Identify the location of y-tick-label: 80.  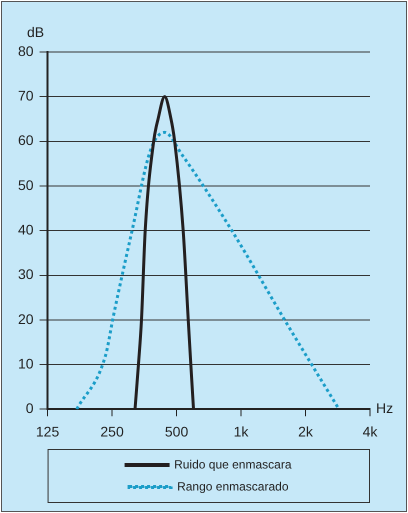
(26, 50).